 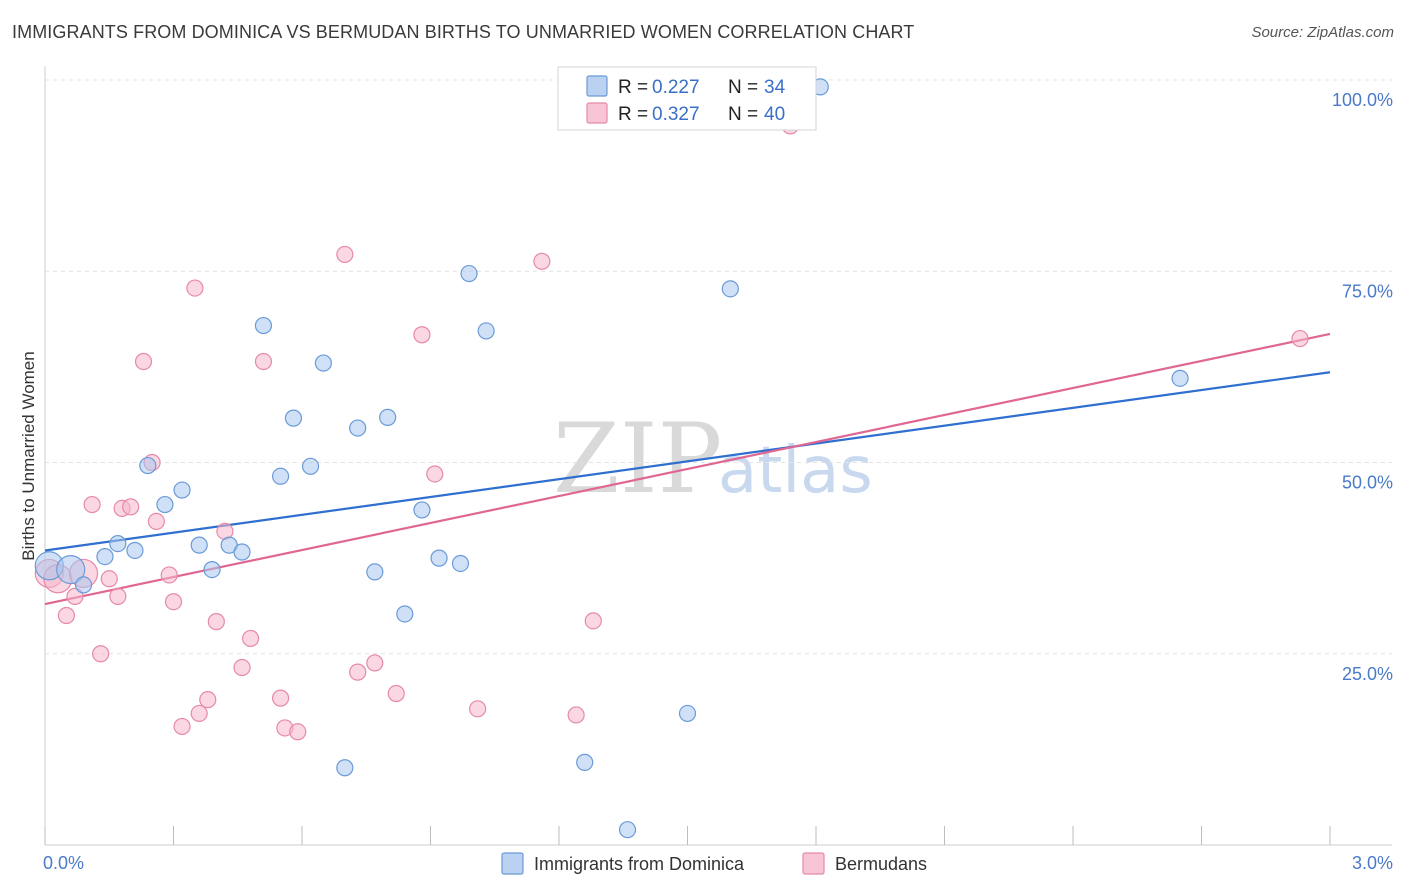 I want to click on y-tick-label: 50.0%, so click(x=1367, y=483).